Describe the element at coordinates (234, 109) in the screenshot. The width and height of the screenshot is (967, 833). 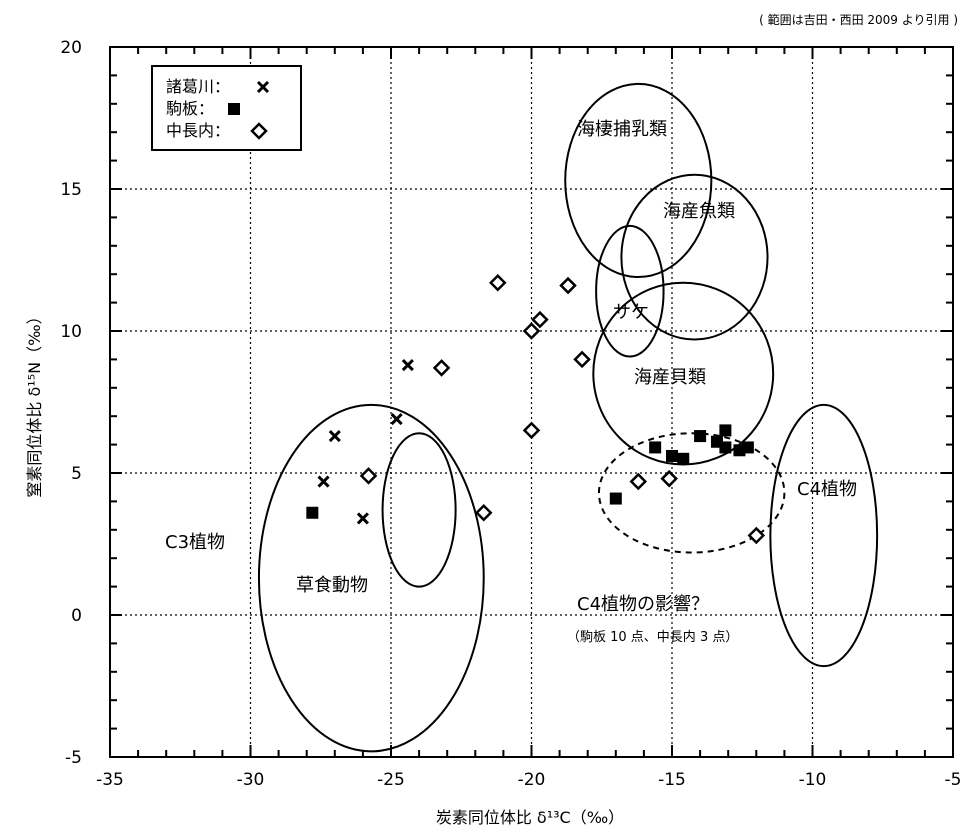
I see `legend-marker-filled-square` at that location.